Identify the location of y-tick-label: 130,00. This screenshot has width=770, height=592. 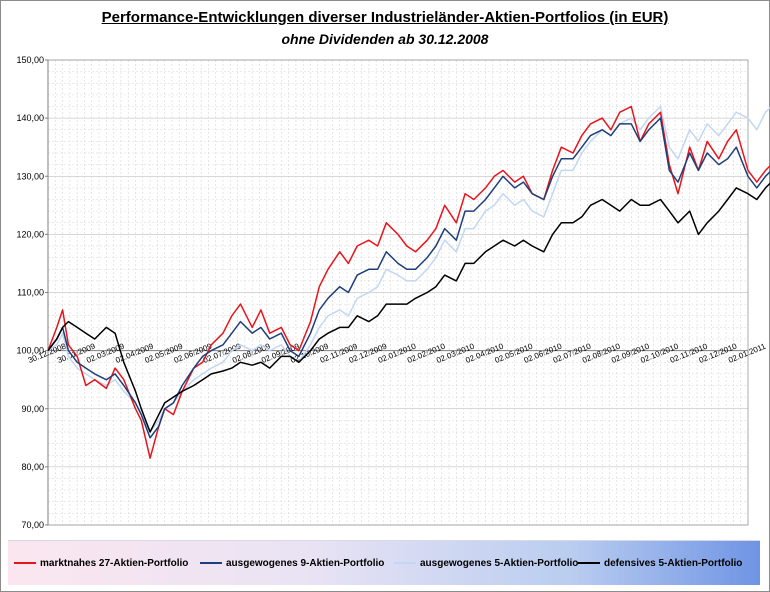
(30, 176).